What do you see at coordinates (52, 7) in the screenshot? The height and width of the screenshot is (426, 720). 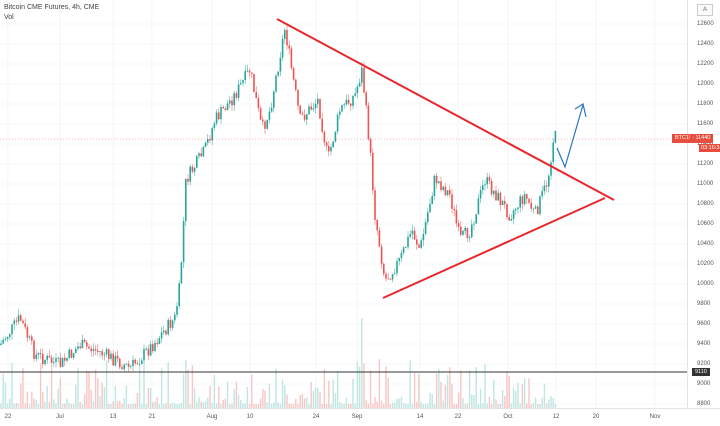 I see `chart-title: Bitcoin CME Futures, 4h, CME` at bounding box center [52, 7].